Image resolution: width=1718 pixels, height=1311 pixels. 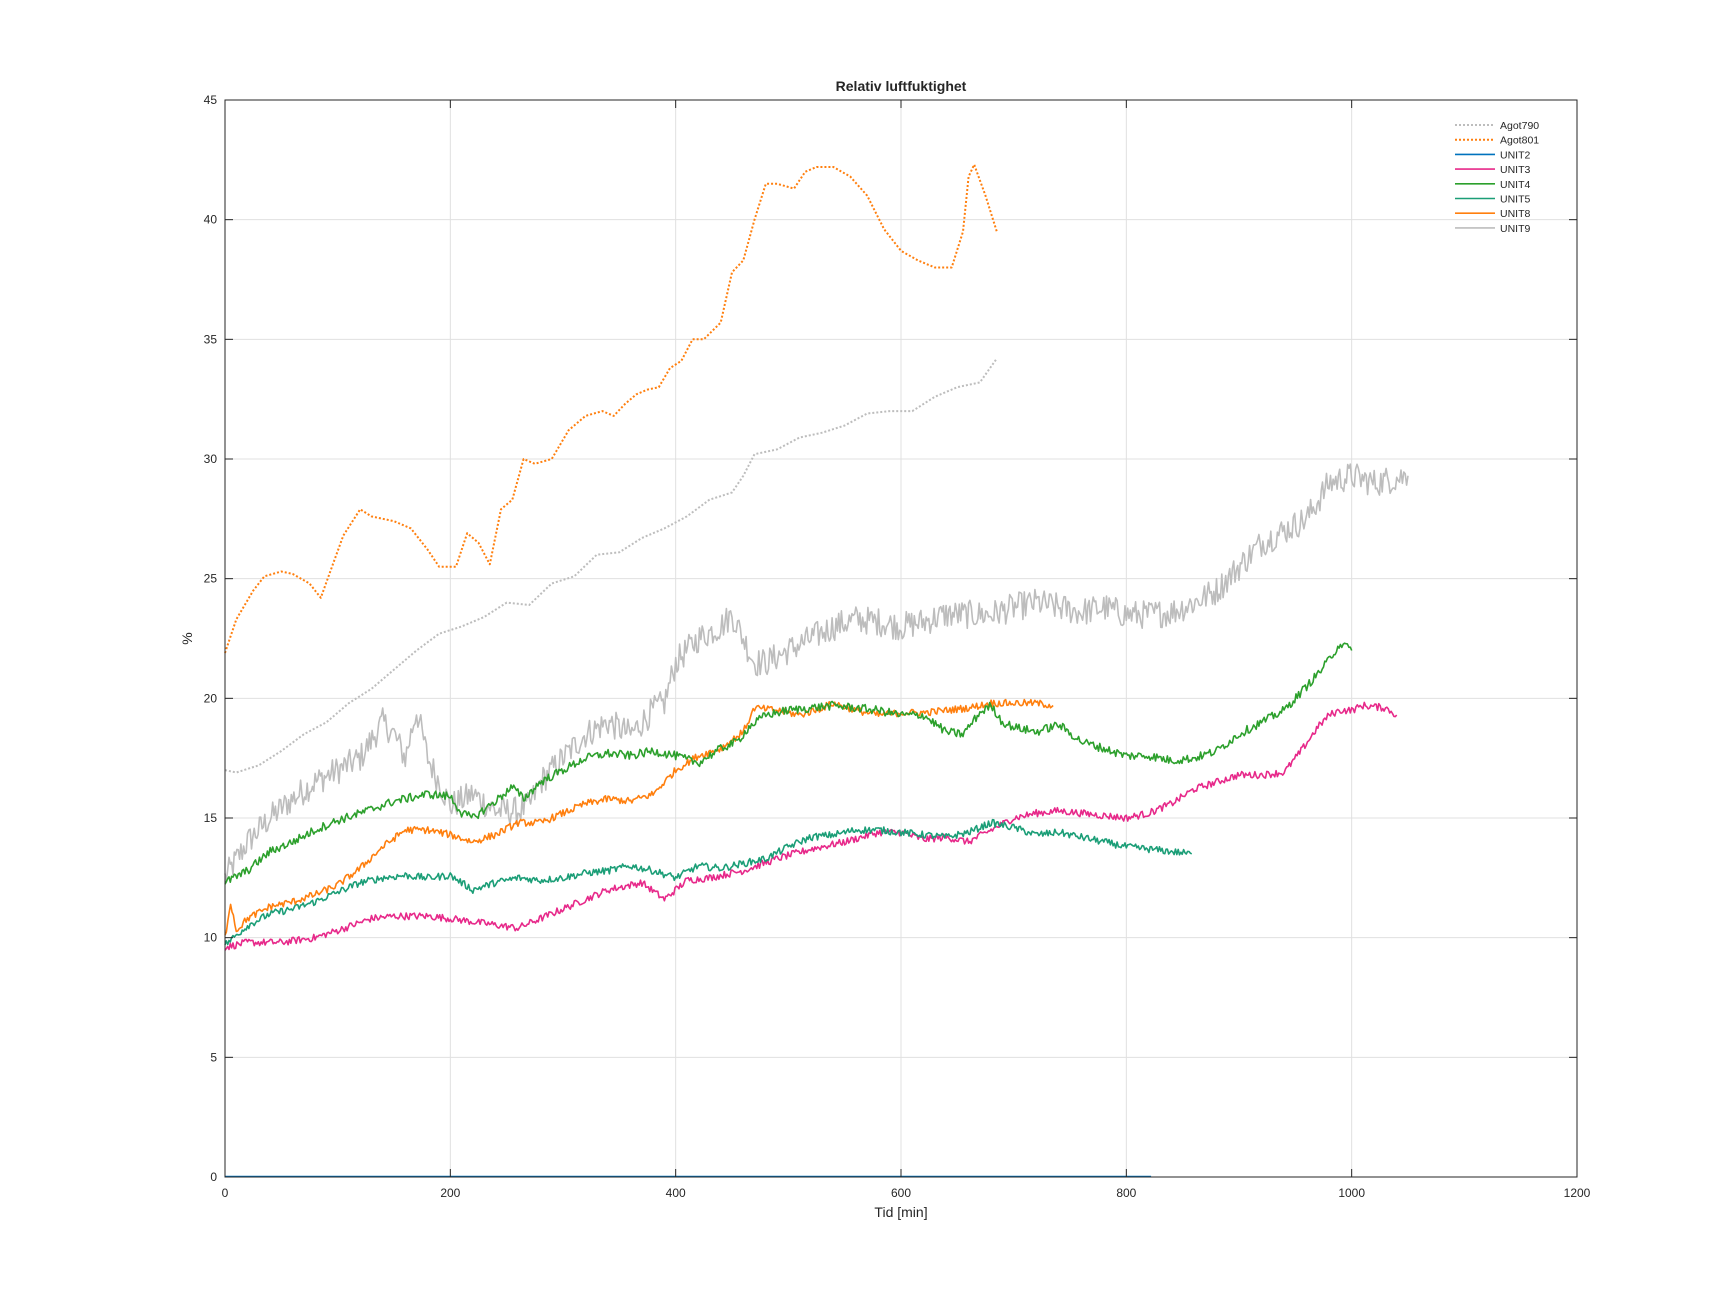 What do you see at coordinates (1515, 214) in the screenshot?
I see `legend-label-unit8: UNIT8` at bounding box center [1515, 214].